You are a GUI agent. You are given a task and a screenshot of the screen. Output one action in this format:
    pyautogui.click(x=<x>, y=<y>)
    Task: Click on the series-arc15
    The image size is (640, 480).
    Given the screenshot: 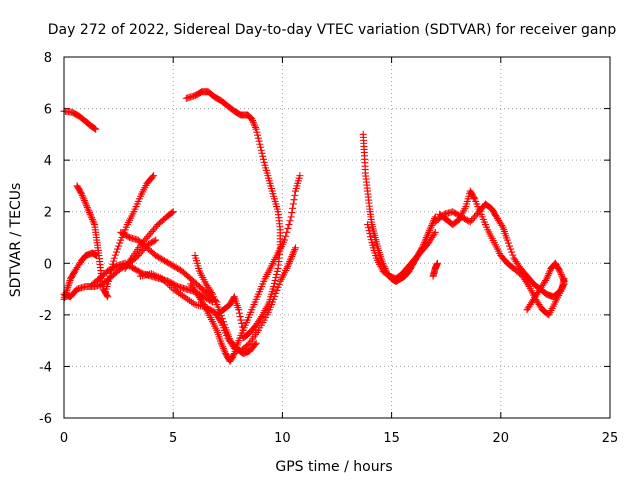 What is the action you would take?
    pyautogui.click(x=401, y=252)
    